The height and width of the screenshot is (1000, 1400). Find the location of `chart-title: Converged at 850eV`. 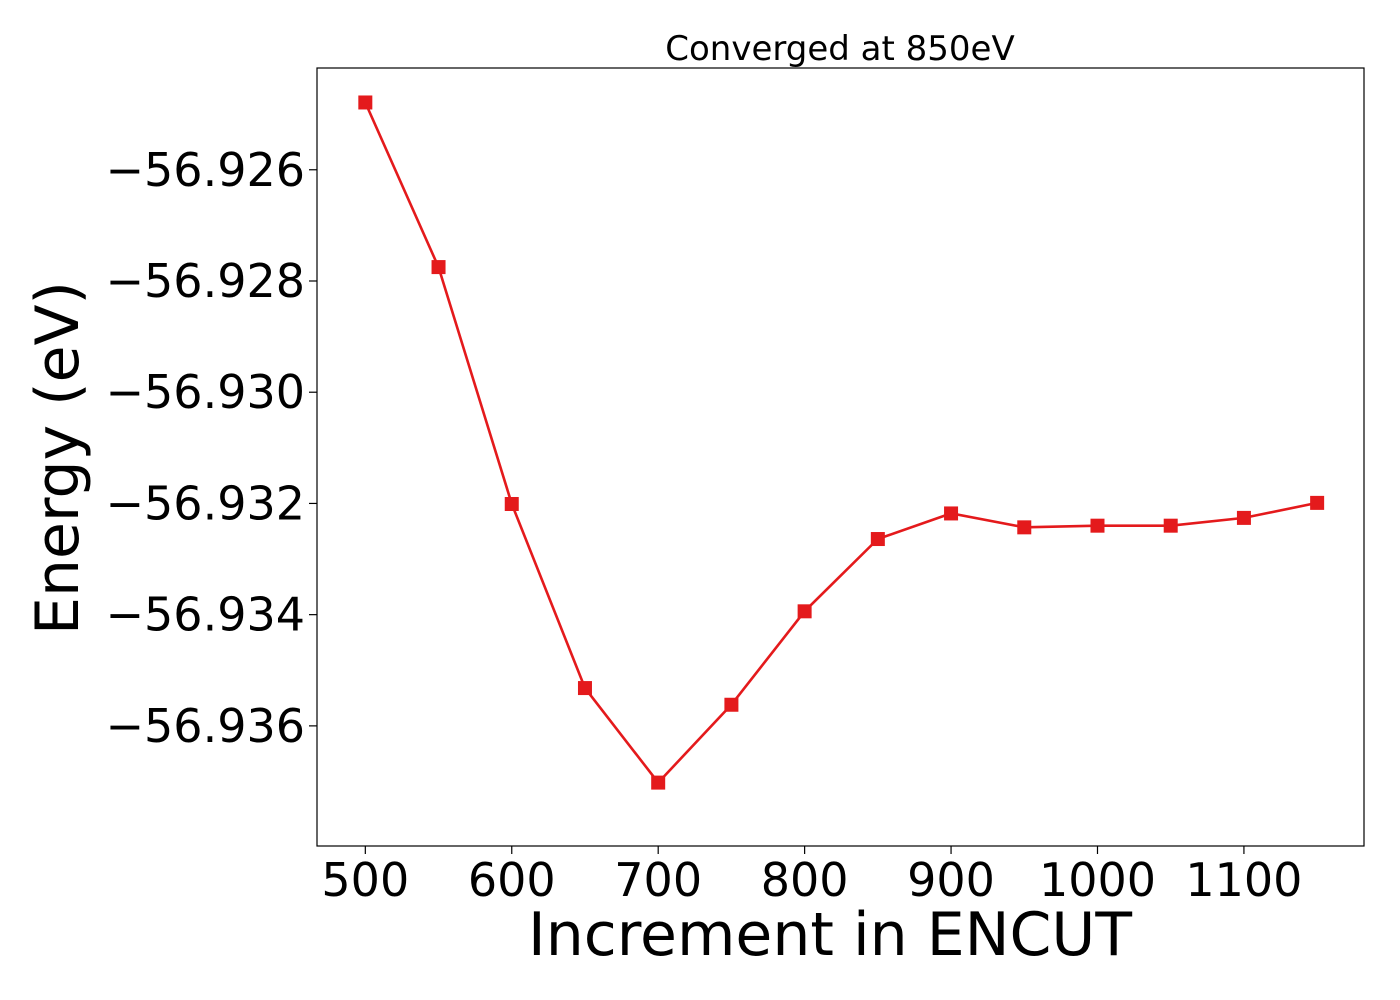

chart-title: Converged at 850eV is located at coordinates (839, 49).